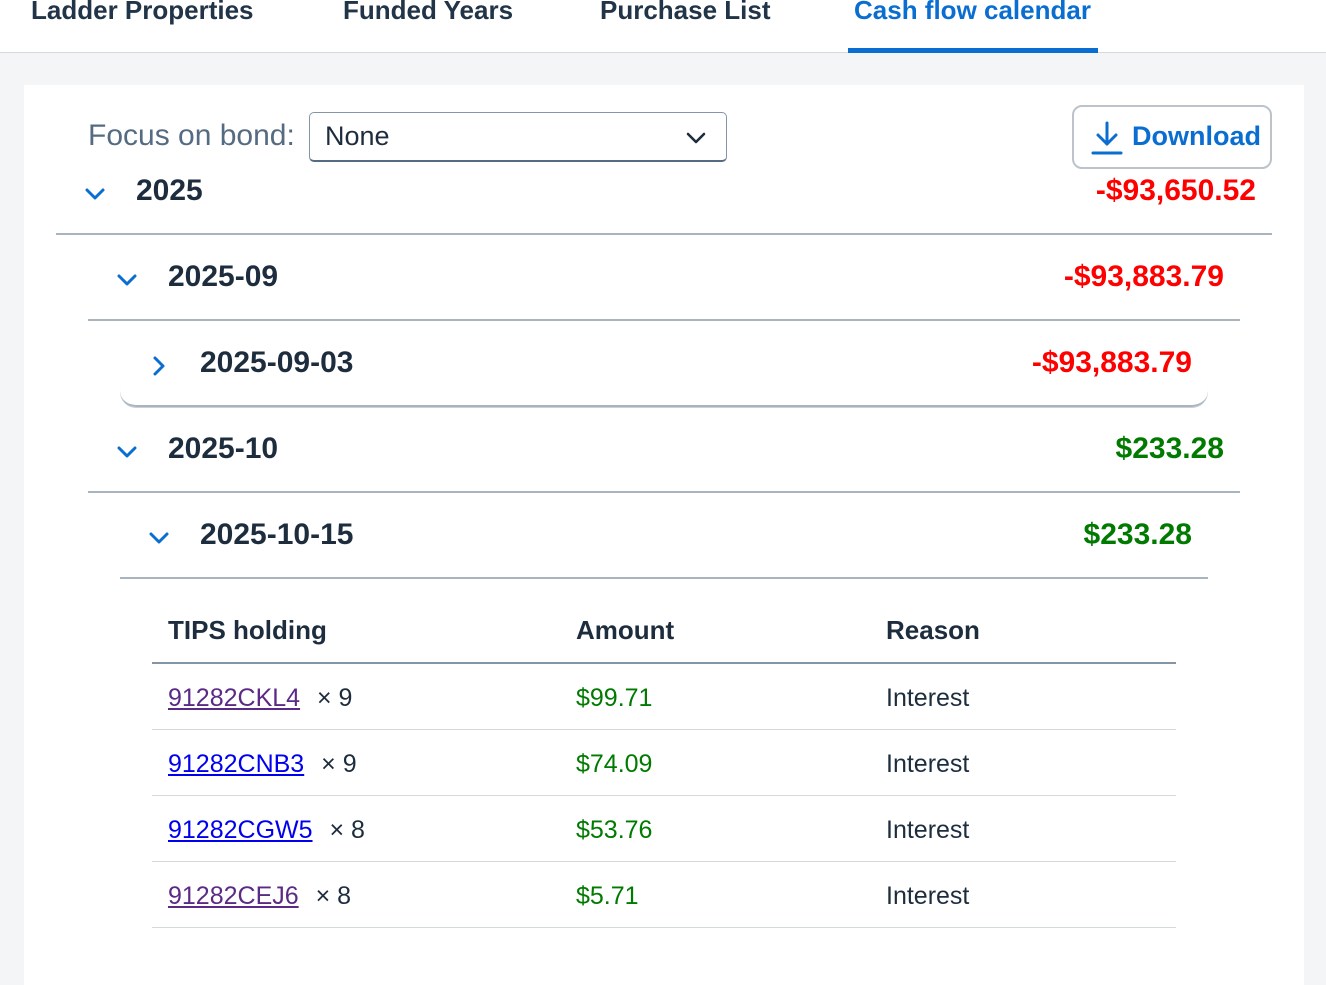 This screenshot has height=985, width=1326. I want to click on cusip-link: 91282CKL4, so click(234, 698).